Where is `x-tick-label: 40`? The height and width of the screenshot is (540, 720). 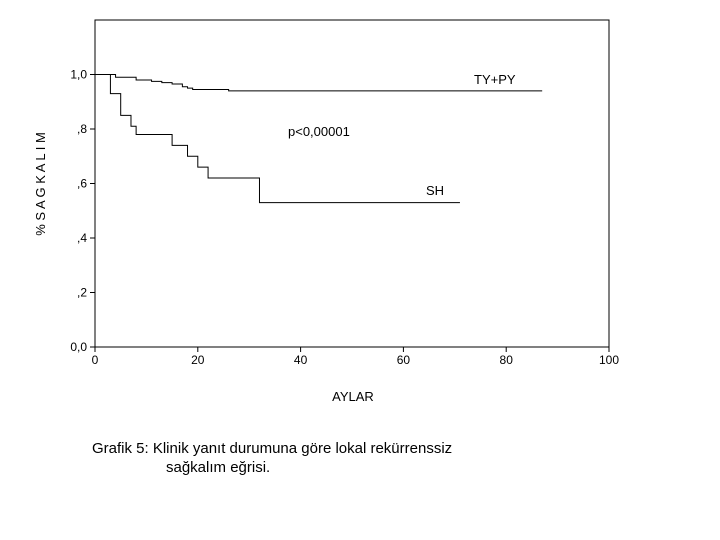
x-tick-label: 40 is located at coordinates (301, 360).